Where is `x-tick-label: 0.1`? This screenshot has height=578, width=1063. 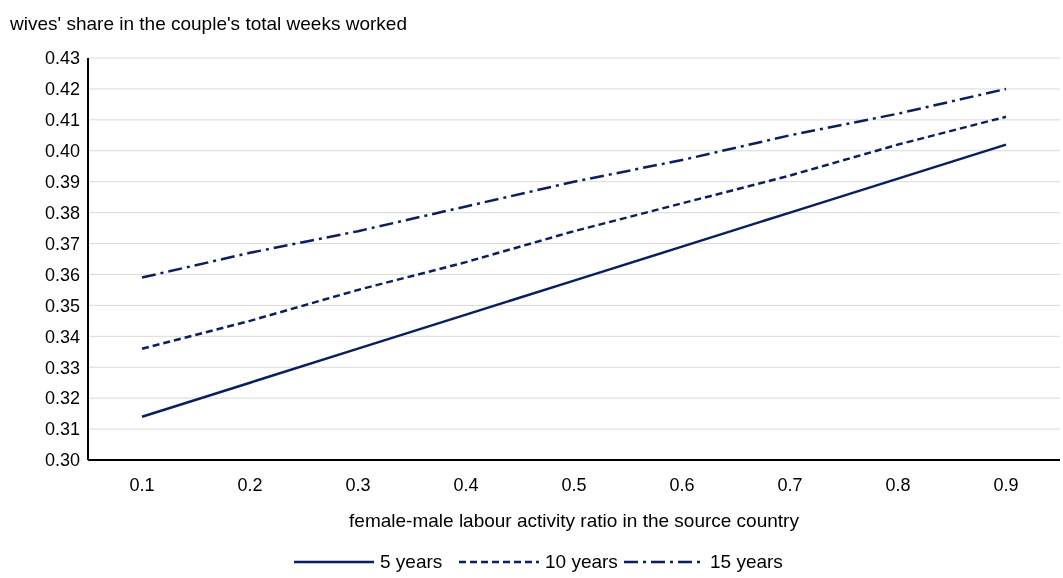
x-tick-label: 0.1 is located at coordinates (142, 485).